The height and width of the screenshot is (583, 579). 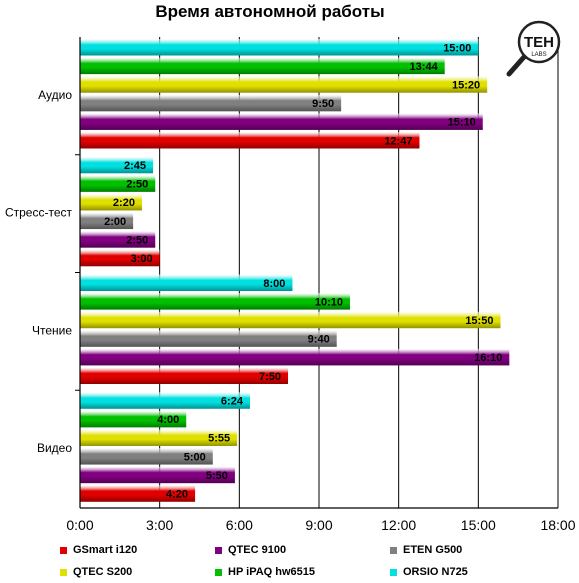 I want to click on bar-data-label: 15:00, so click(x=457, y=48).